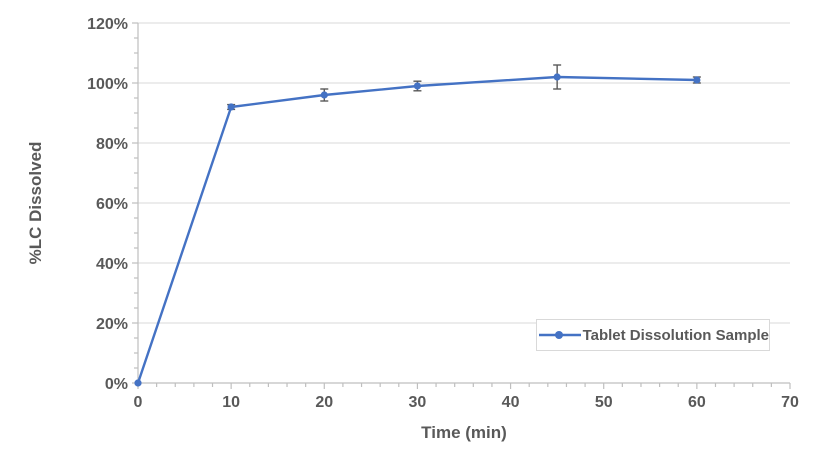 The height and width of the screenshot is (454, 840). What do you see at coordinates (107, 84) in the screenshot?
I see `svg-text: 100%` at bounding box center [107, 84].